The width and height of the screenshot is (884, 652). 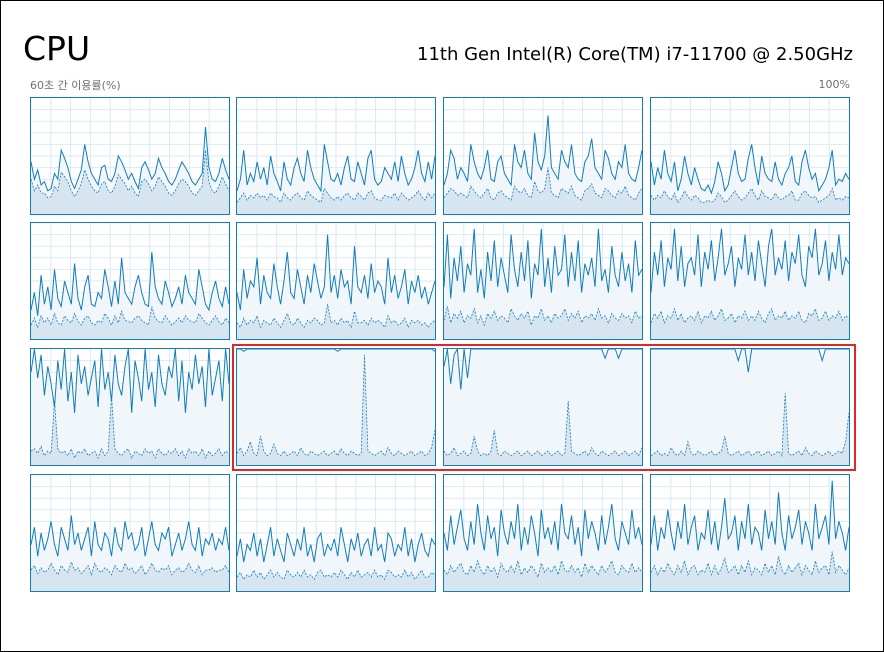 I want to click on page-title: CPU, so click(x=57, y=48).